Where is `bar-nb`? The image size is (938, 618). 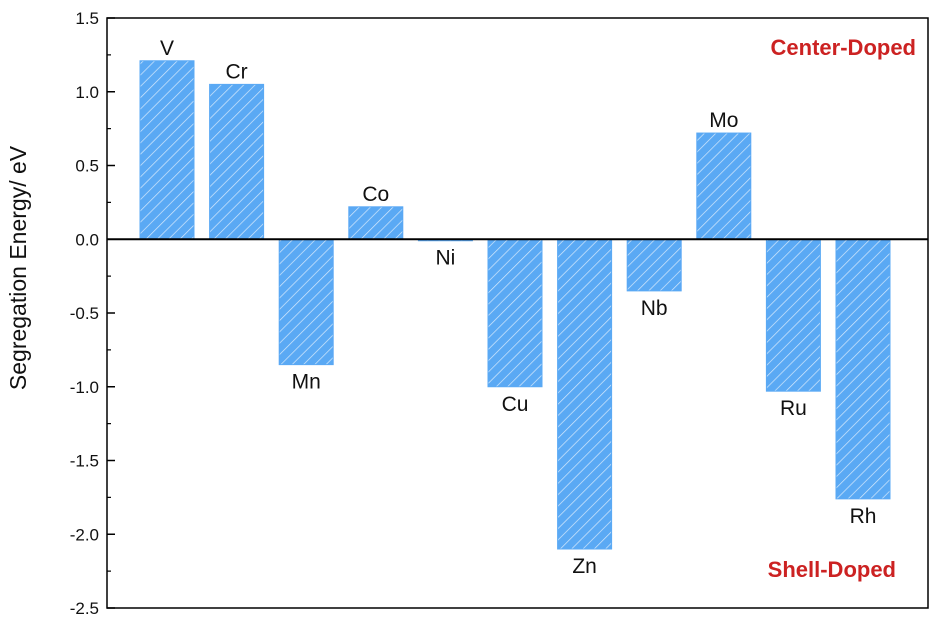 bar-nb is located at coordinates (654, 265).